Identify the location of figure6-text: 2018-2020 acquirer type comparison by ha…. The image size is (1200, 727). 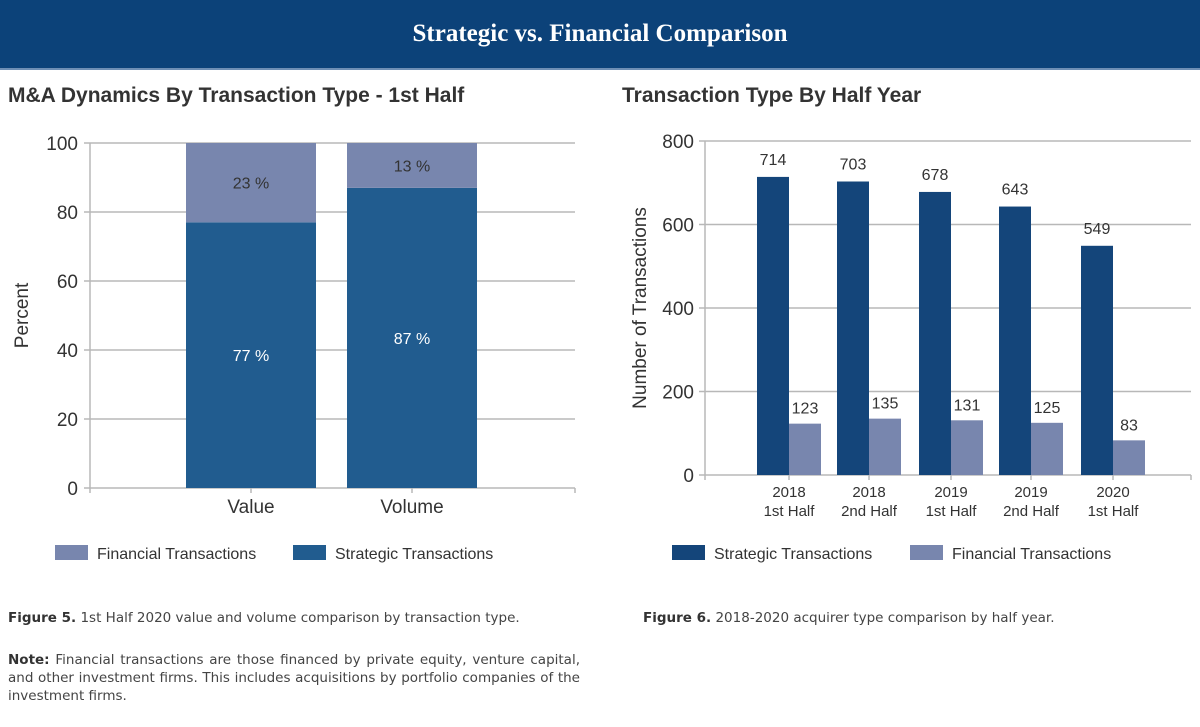
(883, 618).